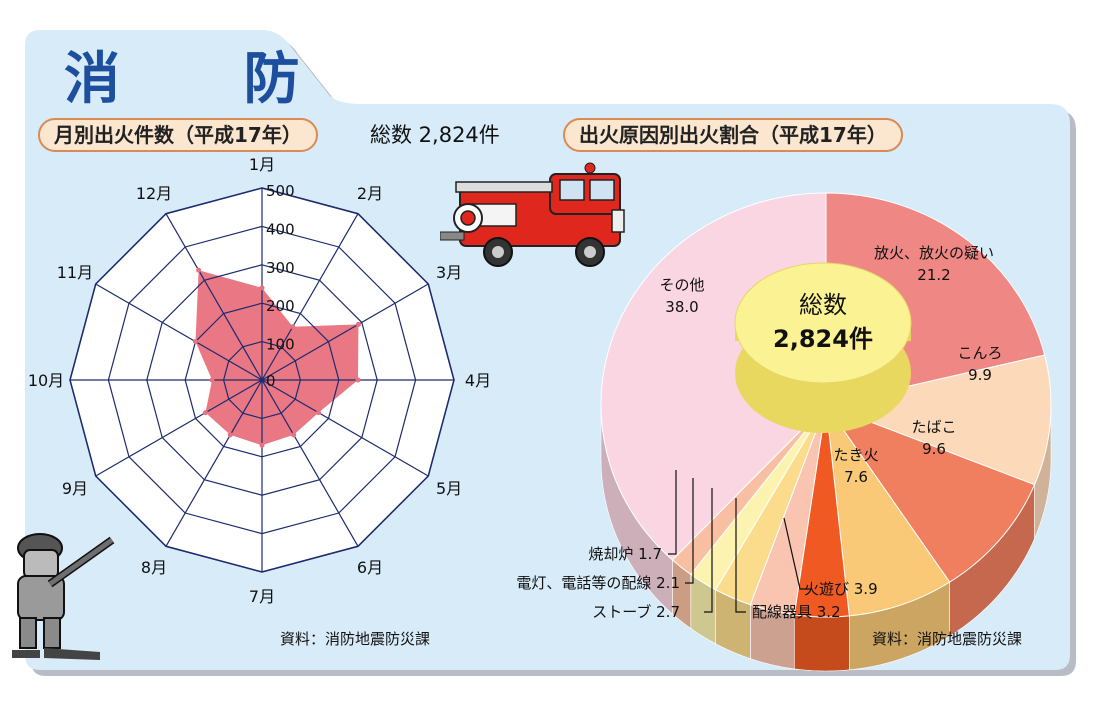 The height and width of the screenshot is (705, 1119). I want to click on pie-slice-value: 38.0, so click(681, 307).